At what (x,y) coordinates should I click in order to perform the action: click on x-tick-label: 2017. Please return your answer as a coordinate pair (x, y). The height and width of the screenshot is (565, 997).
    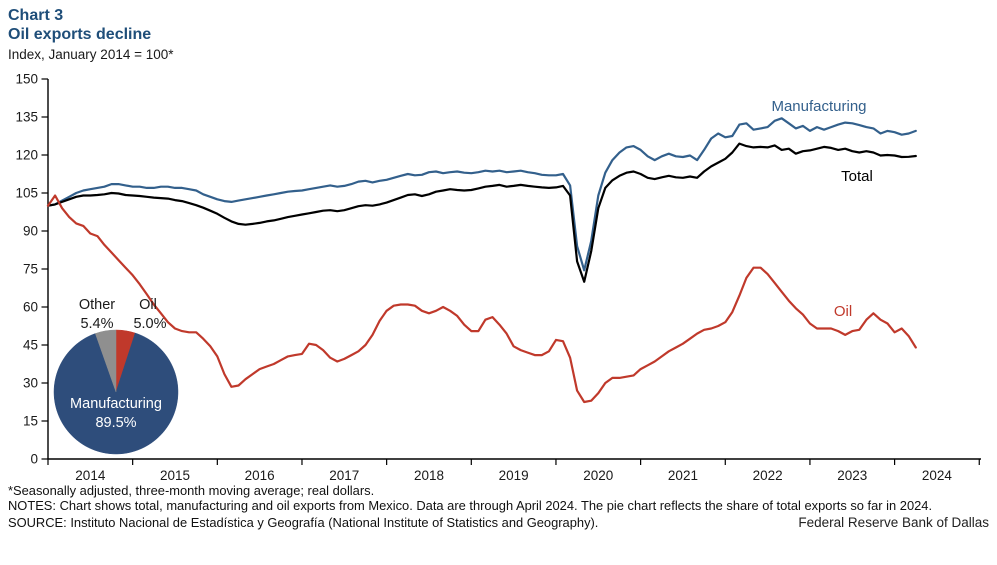
    Looking at the image, I should click on (344, 475).